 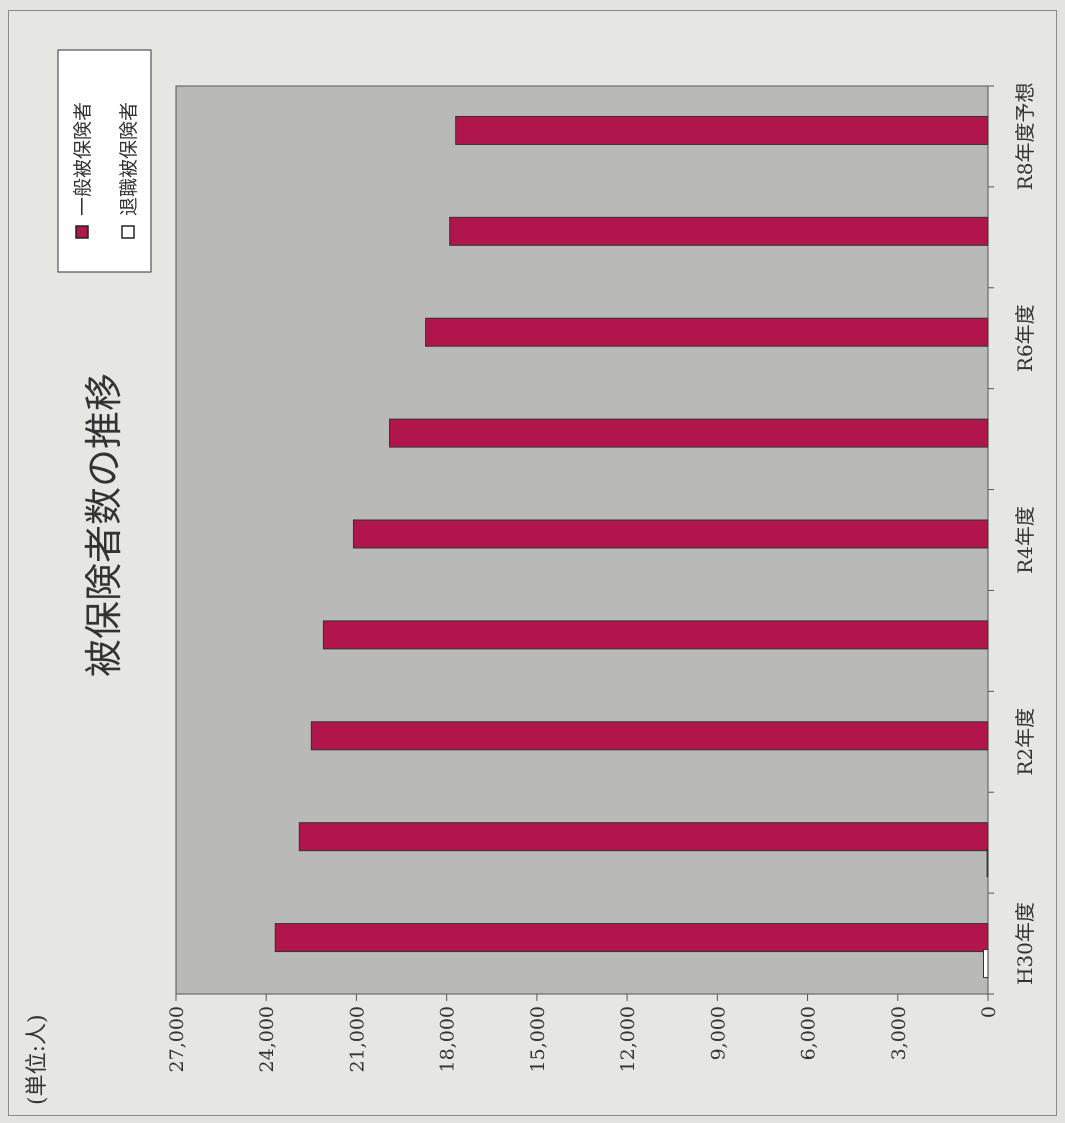 I want to click on value-tick-label: 27,000, so click(x=177, y=1039).